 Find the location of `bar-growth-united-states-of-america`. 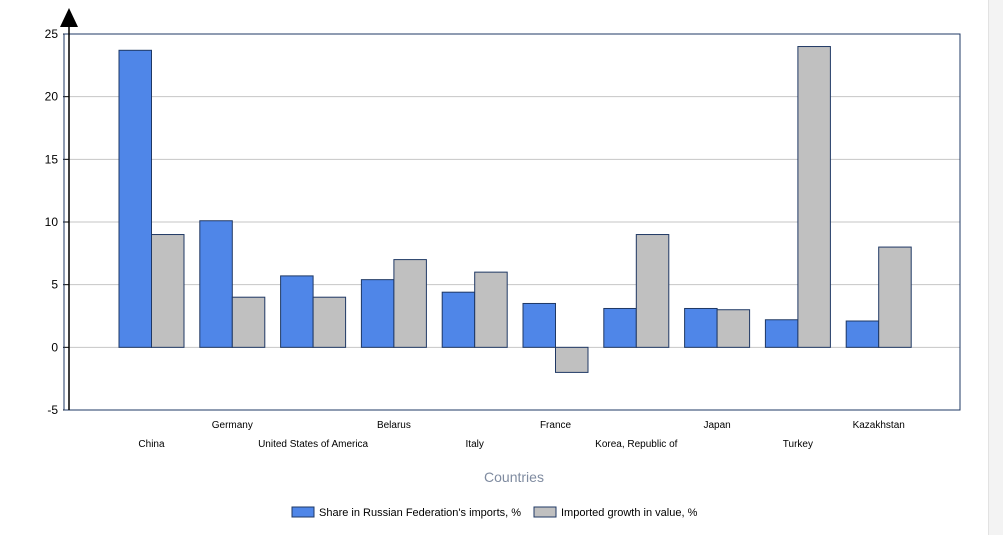

bar-growth-united-states-of-america is located at coordinates (329, 322).